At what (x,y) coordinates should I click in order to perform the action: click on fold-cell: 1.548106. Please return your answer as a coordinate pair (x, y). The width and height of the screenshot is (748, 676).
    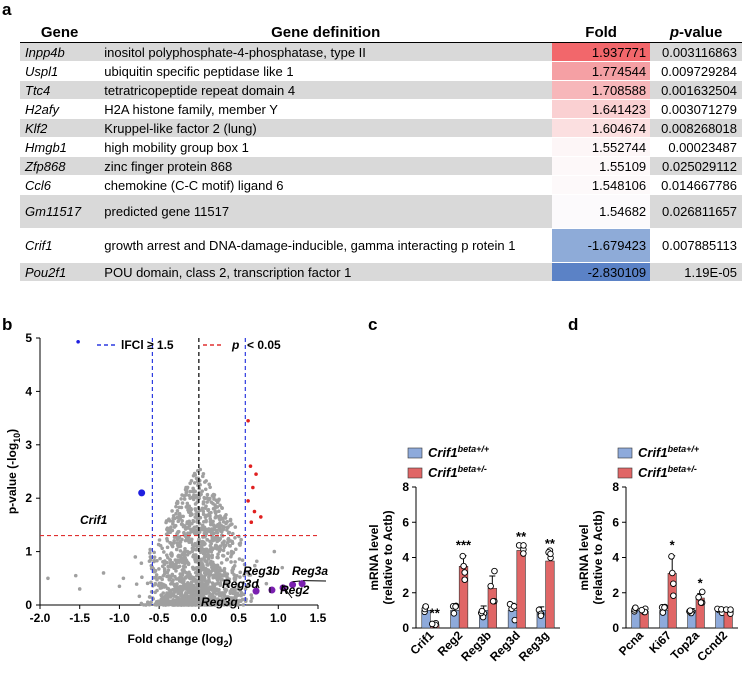
    Looking at the image, I should click on (601, 185).